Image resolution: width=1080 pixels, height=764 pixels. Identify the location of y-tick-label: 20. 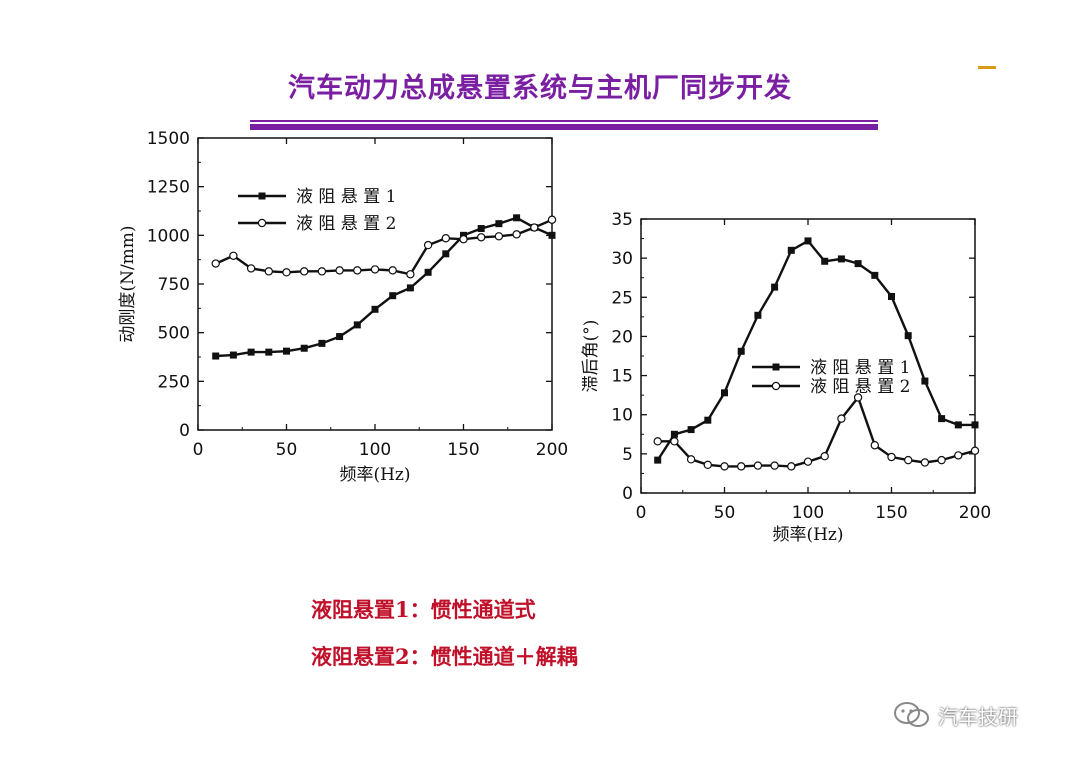
(622, 337).